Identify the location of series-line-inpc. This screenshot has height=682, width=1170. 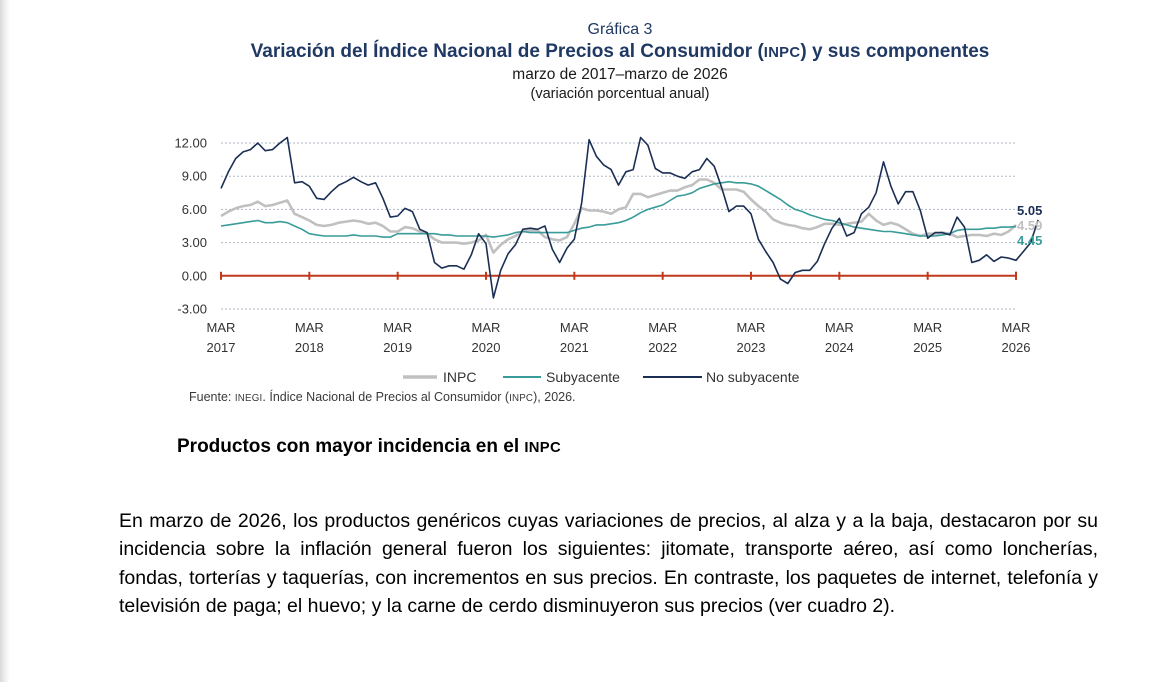
(618, 216).